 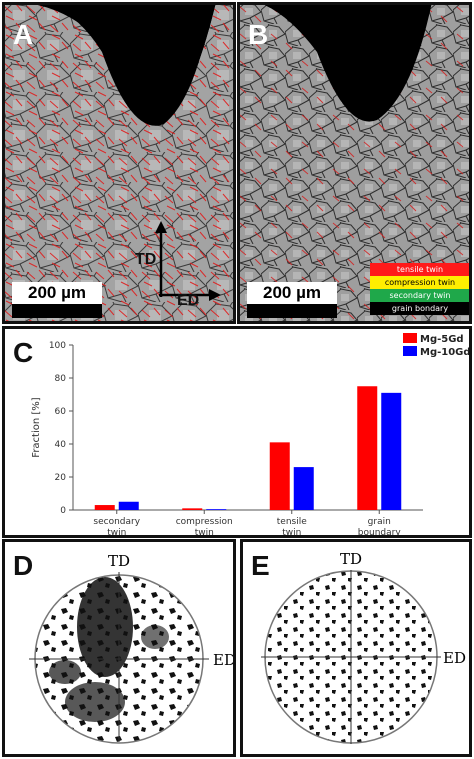 What do you see at coordinates (131, 648) in the screenshot?
I see `pole-figure-d: TD ED` at bounding box center [131, 648].